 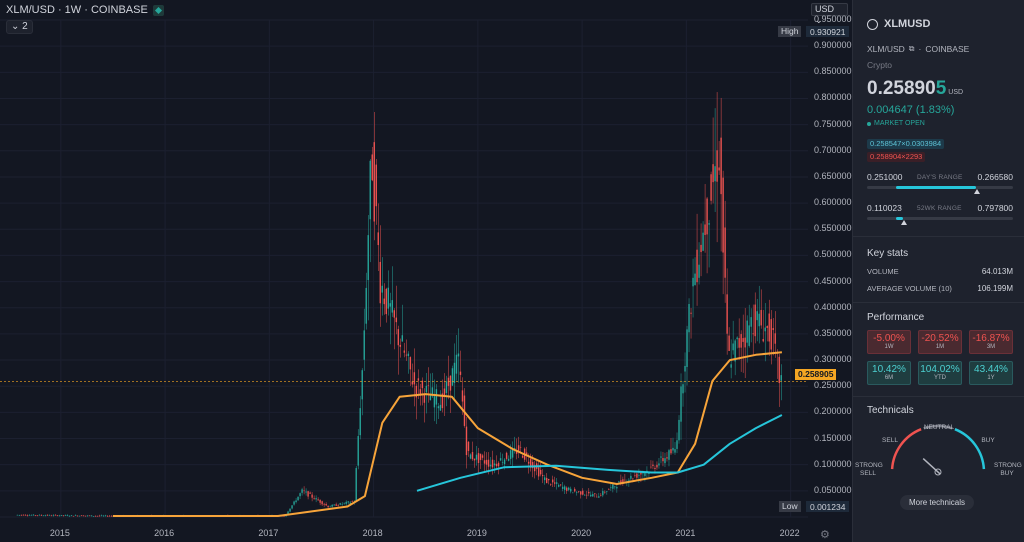 What do you see at coordinates (898, 24) in the screenshot?
I see `panel-symbol-row: XLMUSD` at bounding box center [898, 24].